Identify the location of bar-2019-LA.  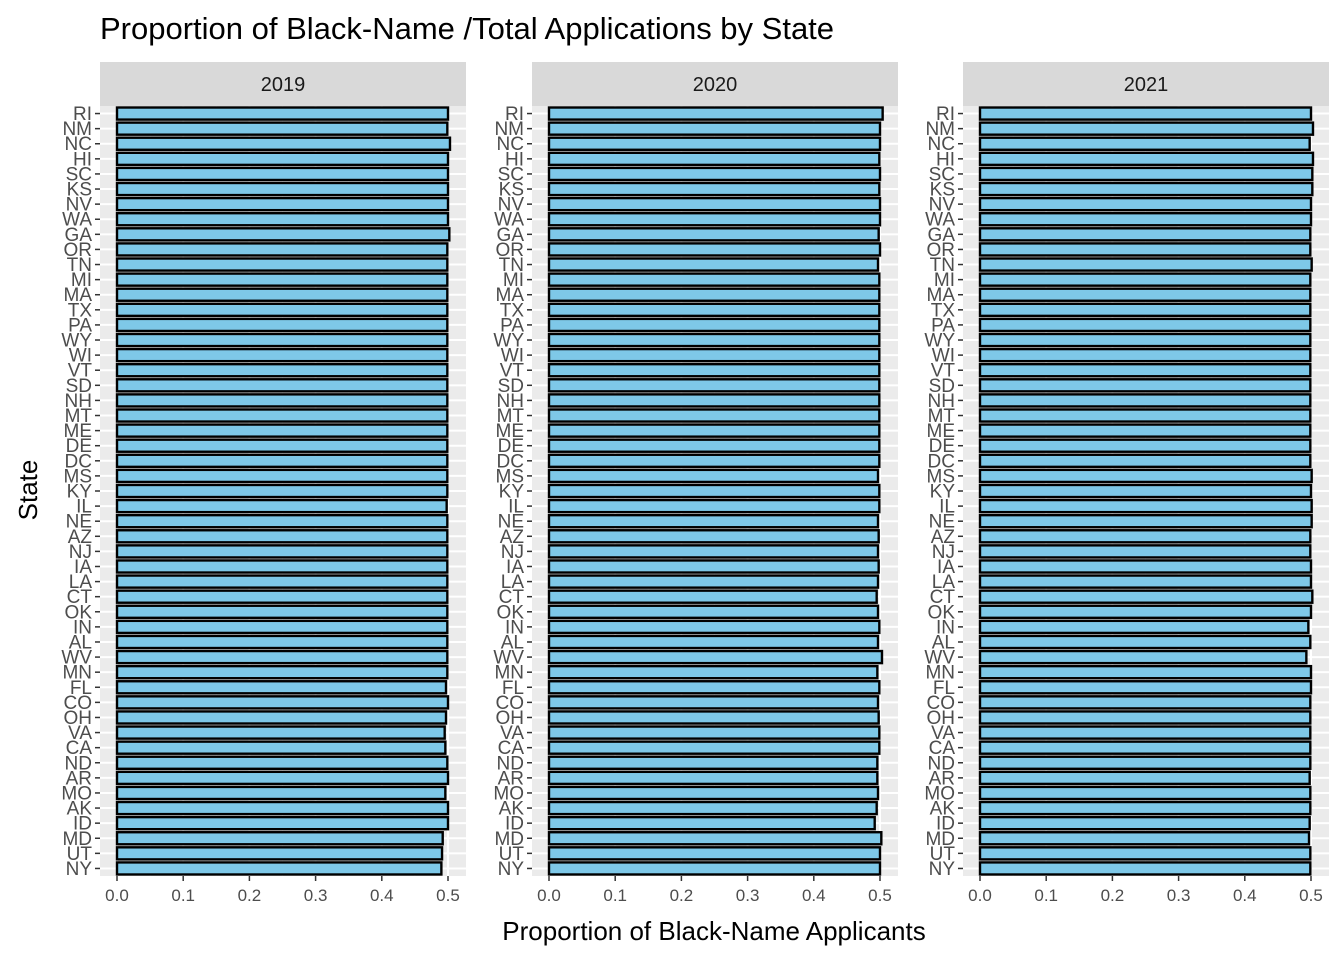
(282, 581).